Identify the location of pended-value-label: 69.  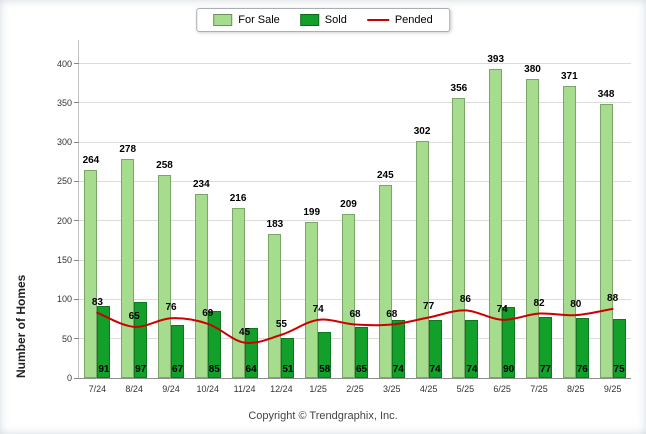
(208, 313).